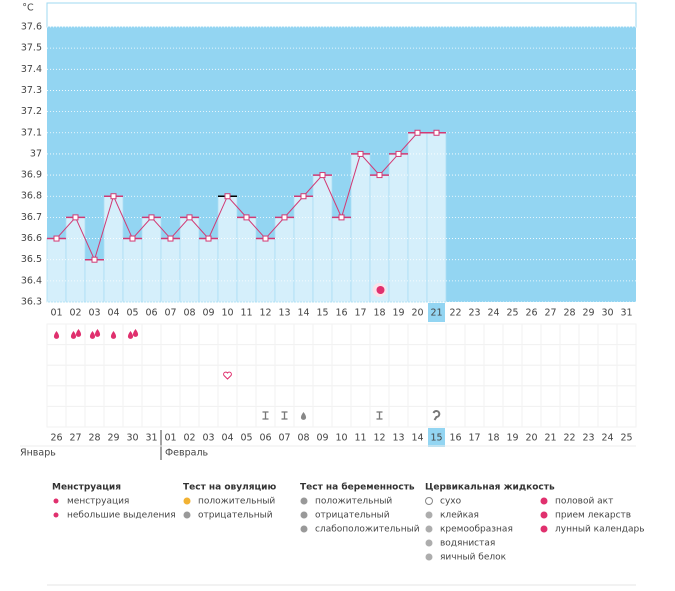 Image resolution: width=675 pixels, height=591 pixels. Describe the element at coordinates (113, 313) in the screenshot. I see `x-tick-label: 04` at that location.